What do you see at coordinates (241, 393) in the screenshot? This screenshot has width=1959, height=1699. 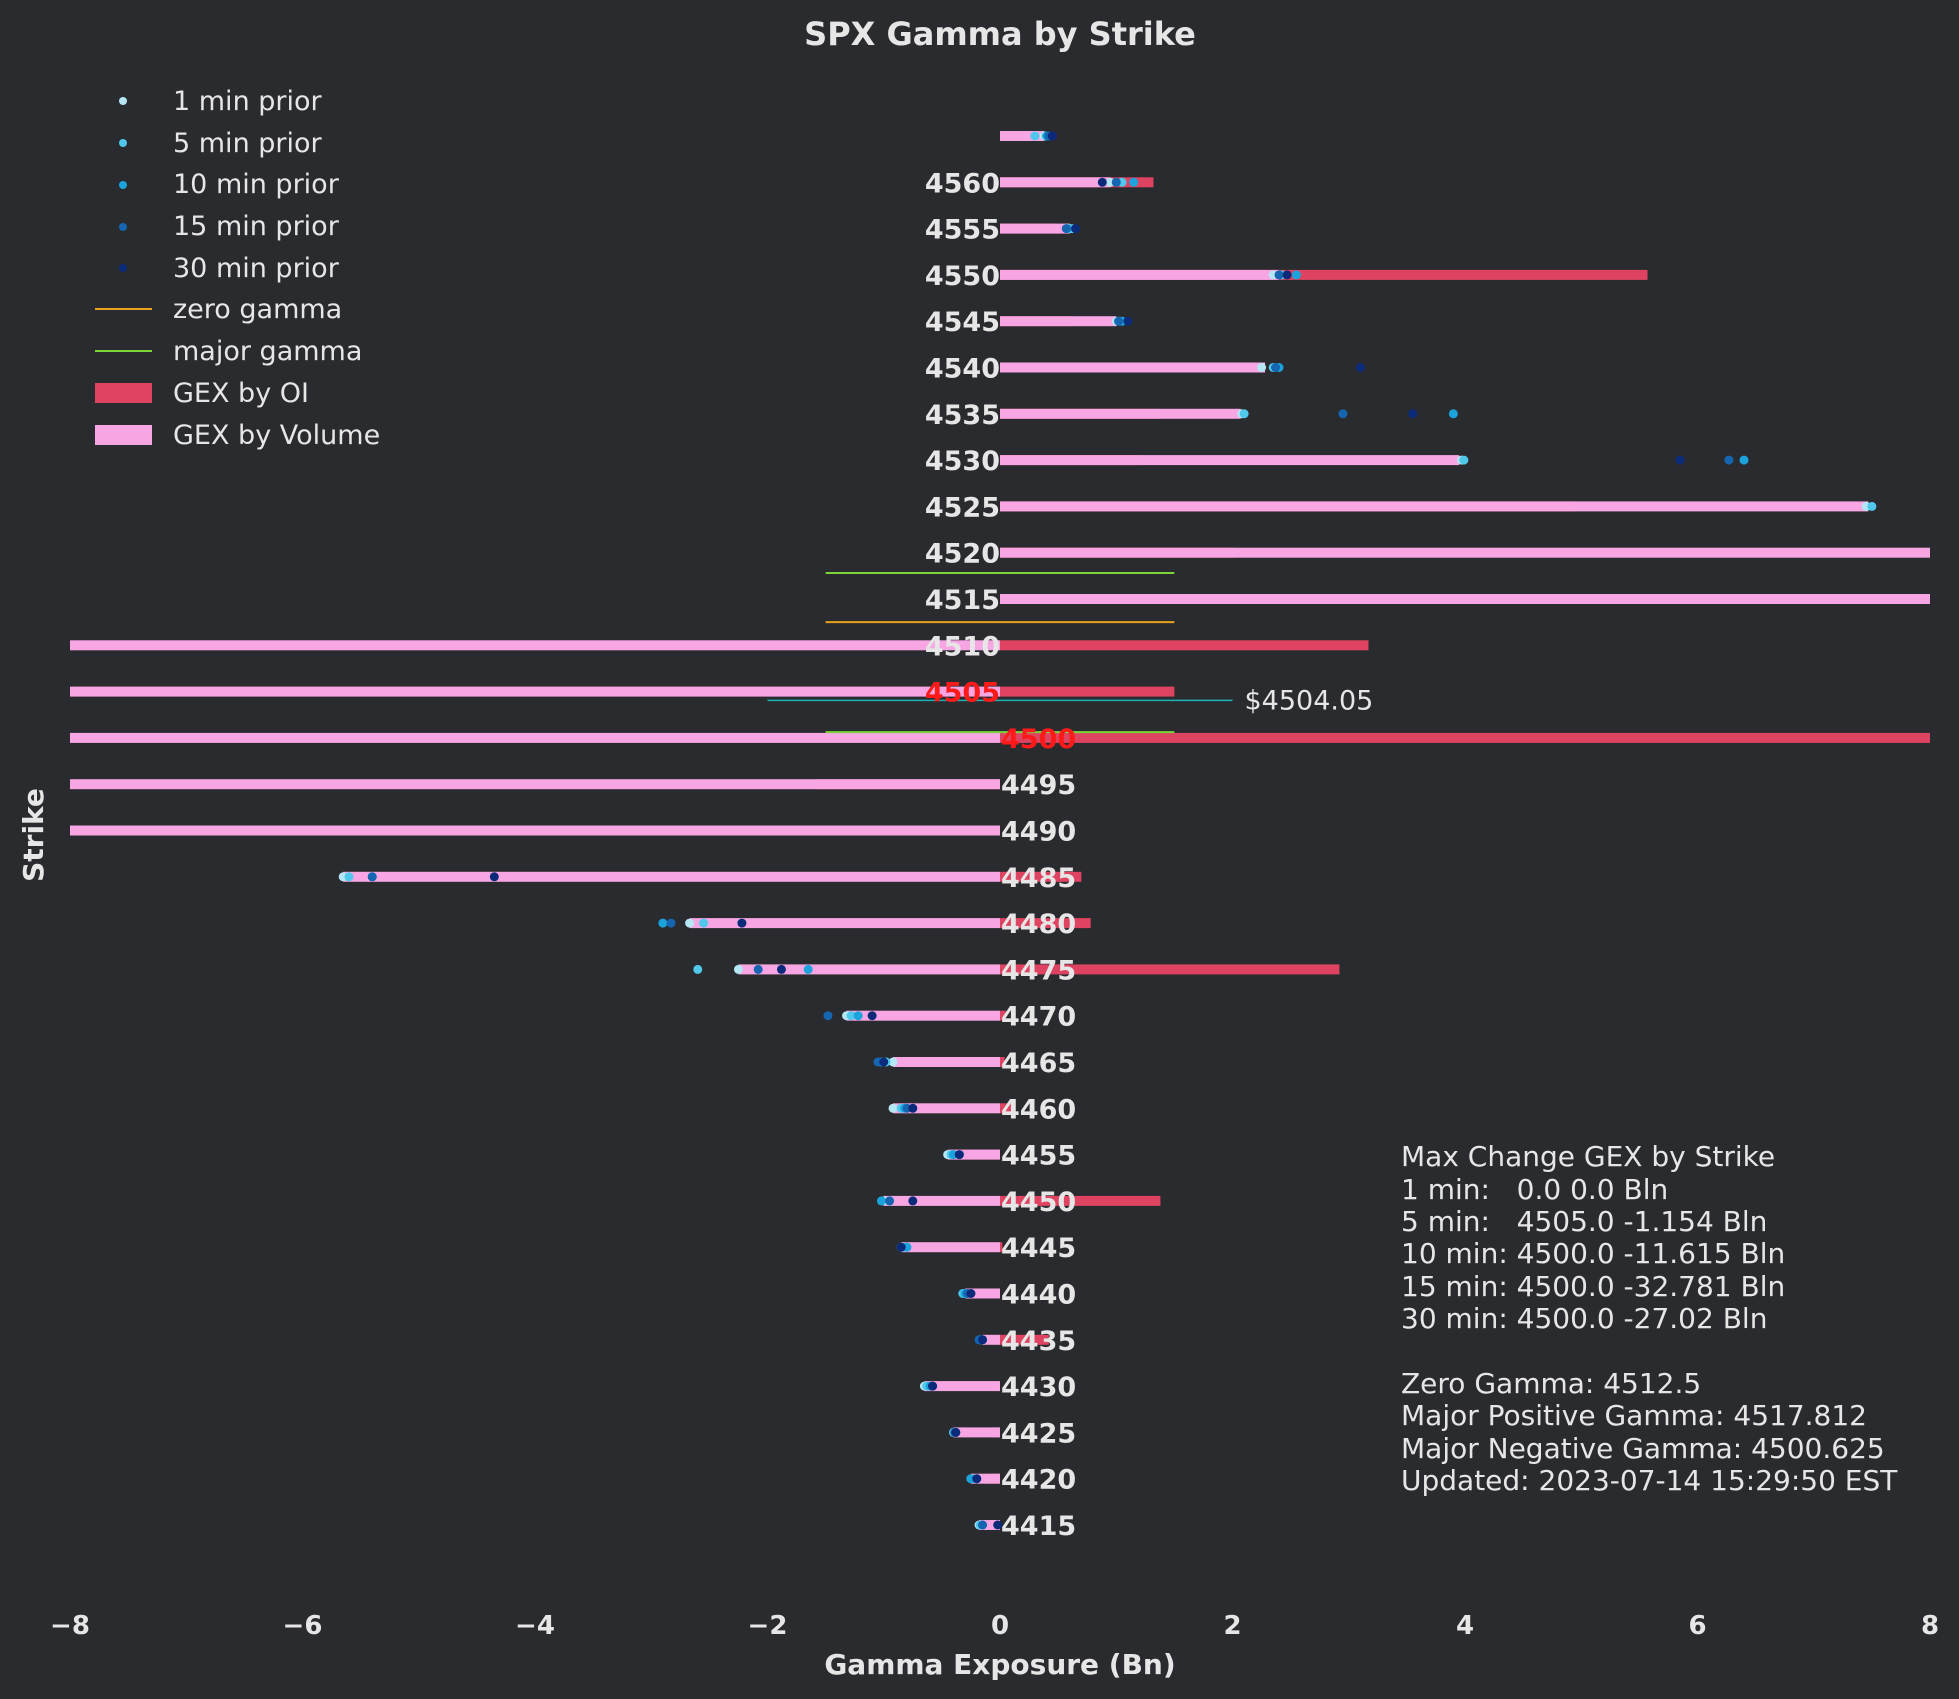 I see `legend-label-oi: GEX by OI` at bounding box center [241, 393].